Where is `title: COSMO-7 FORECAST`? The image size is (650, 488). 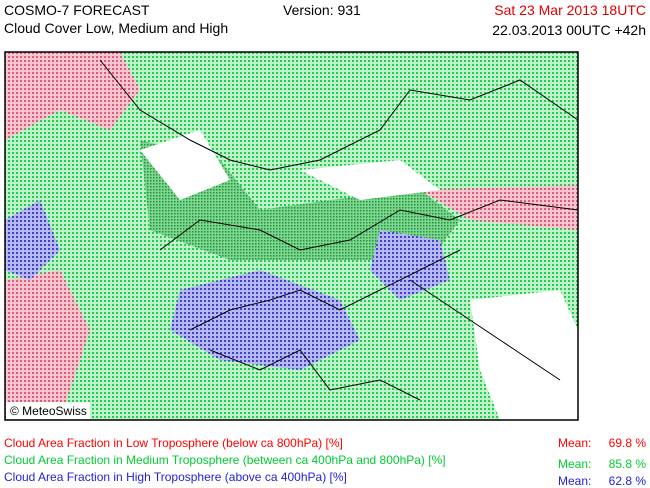
title: COSMO-7 FORECAST is located at coordinates (77, 10).